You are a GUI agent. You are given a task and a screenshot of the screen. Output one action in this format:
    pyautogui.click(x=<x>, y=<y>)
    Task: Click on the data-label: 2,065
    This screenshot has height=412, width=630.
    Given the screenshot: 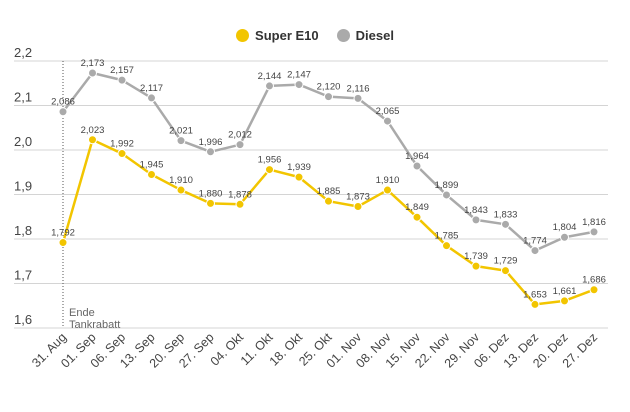 What is the action you would take?
    pyautogui.click(x=388, y=111)
    